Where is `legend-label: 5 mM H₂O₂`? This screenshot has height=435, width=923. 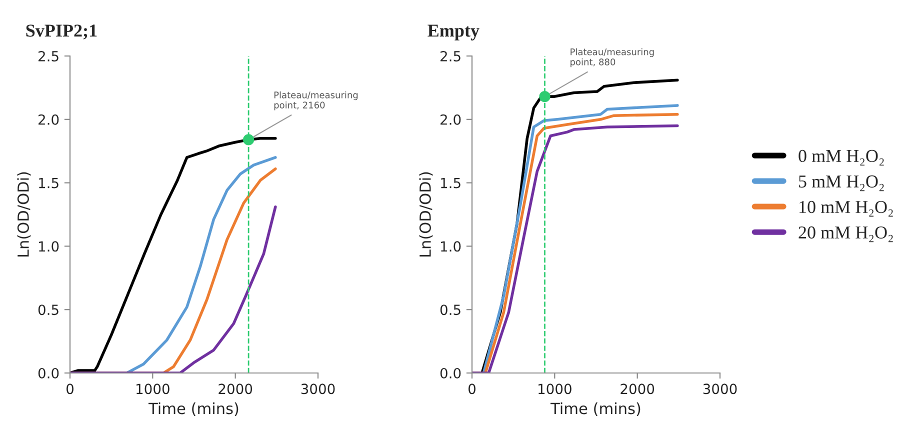
legend-label: 5 mM H₂O₂ is located at coordinates (841, 183).